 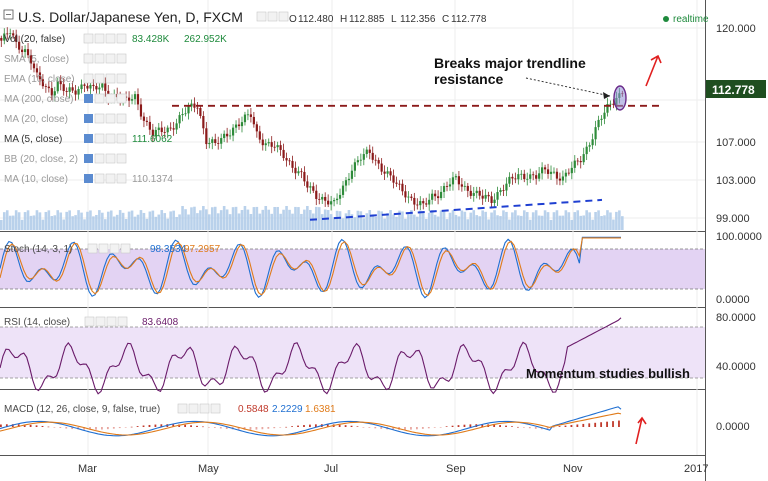 I want to click on macd-close-button, so click(x=204, y=408).